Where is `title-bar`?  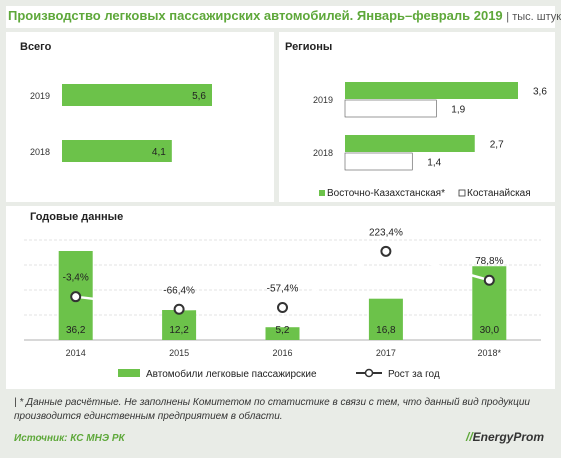 title-bar is located at coordinates (280, 17).